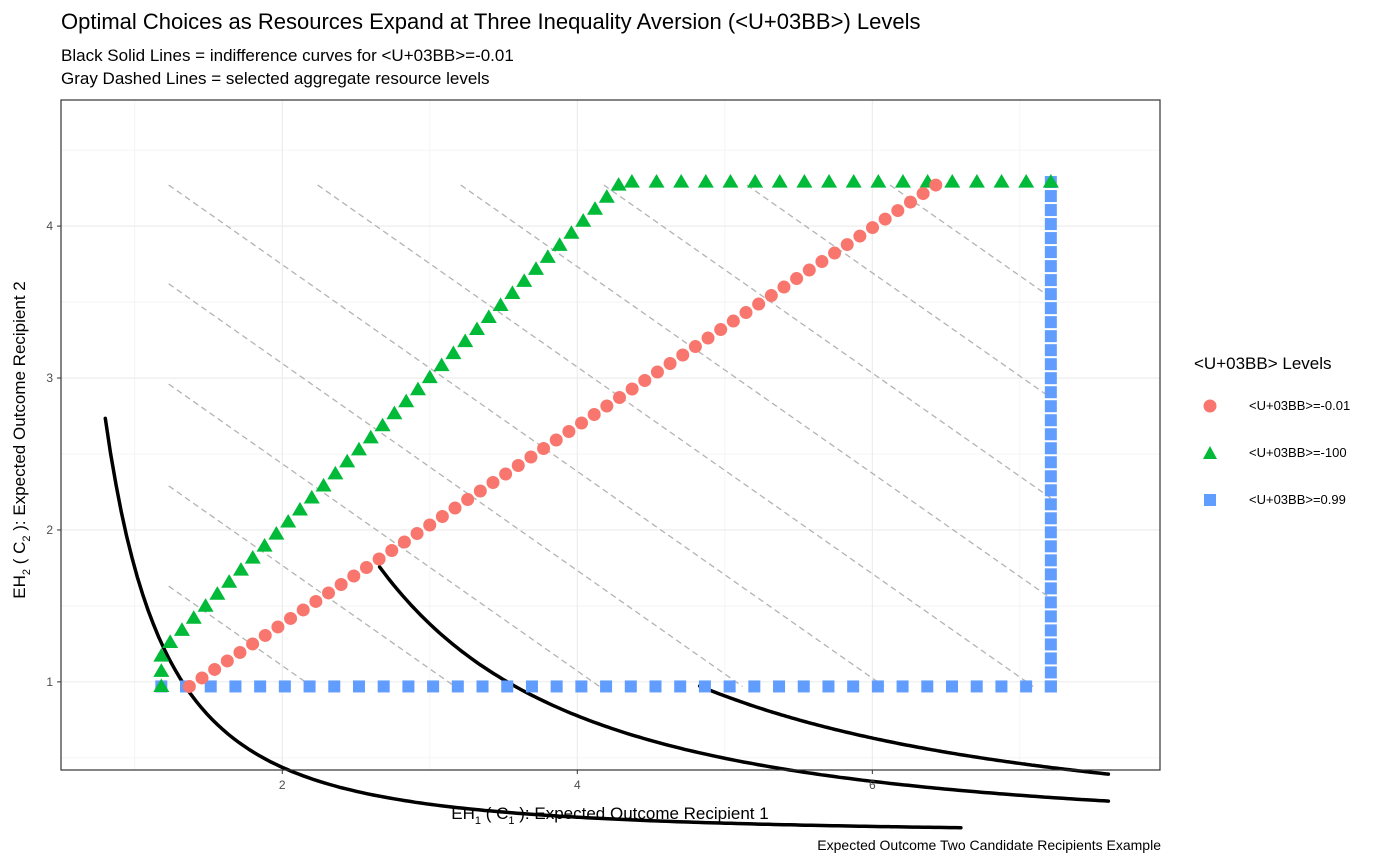 The height and width of the screenshot is (865, 1400). Describe the element at coordinates (21, 439) in the screenshot. I see `y-axis-label: EH2 ( C2 ): Expected Outcome Recipient 2` at that location.